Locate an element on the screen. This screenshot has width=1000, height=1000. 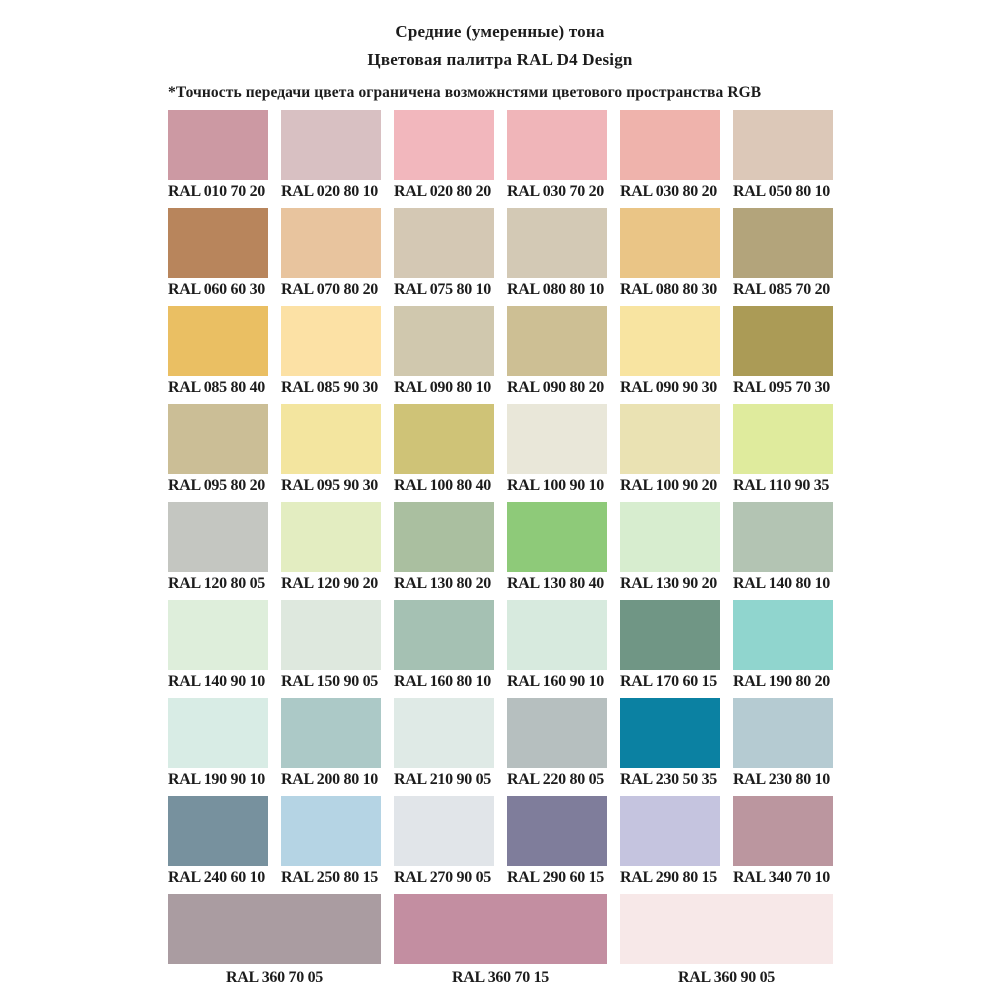
swatch-code-label: RAL 130 80 40 is located at coordinates (555, 583).